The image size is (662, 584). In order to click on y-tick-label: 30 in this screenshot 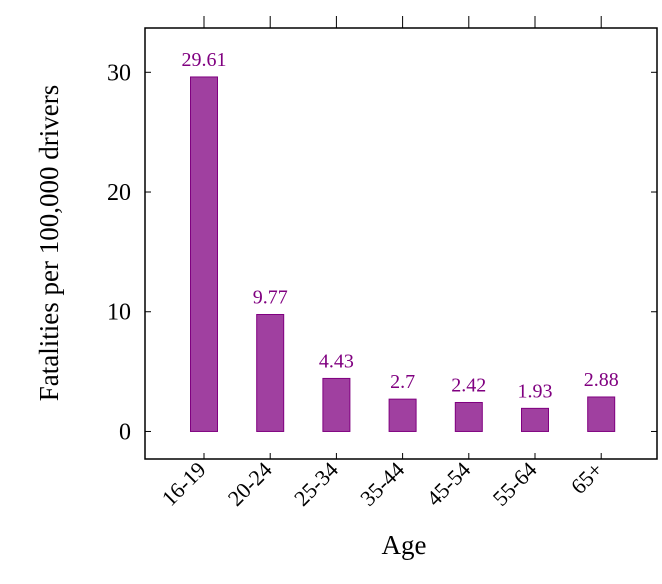, I will do `click(119, 73)`.